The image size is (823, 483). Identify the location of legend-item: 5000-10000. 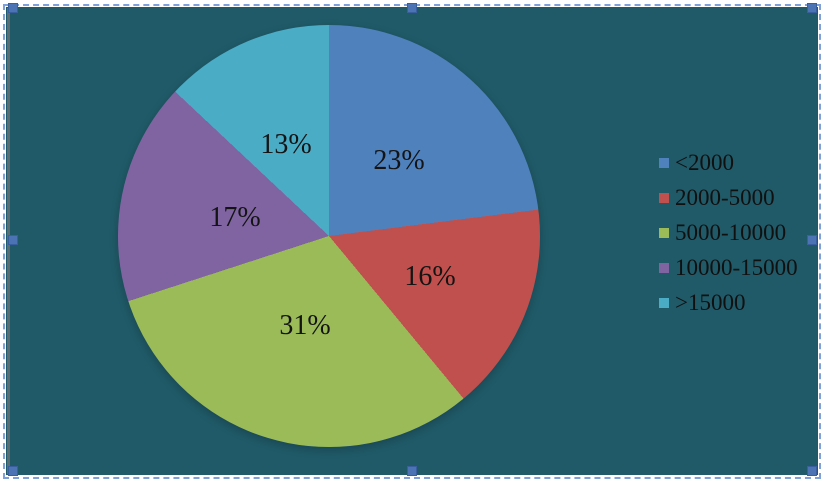
(728, 232).